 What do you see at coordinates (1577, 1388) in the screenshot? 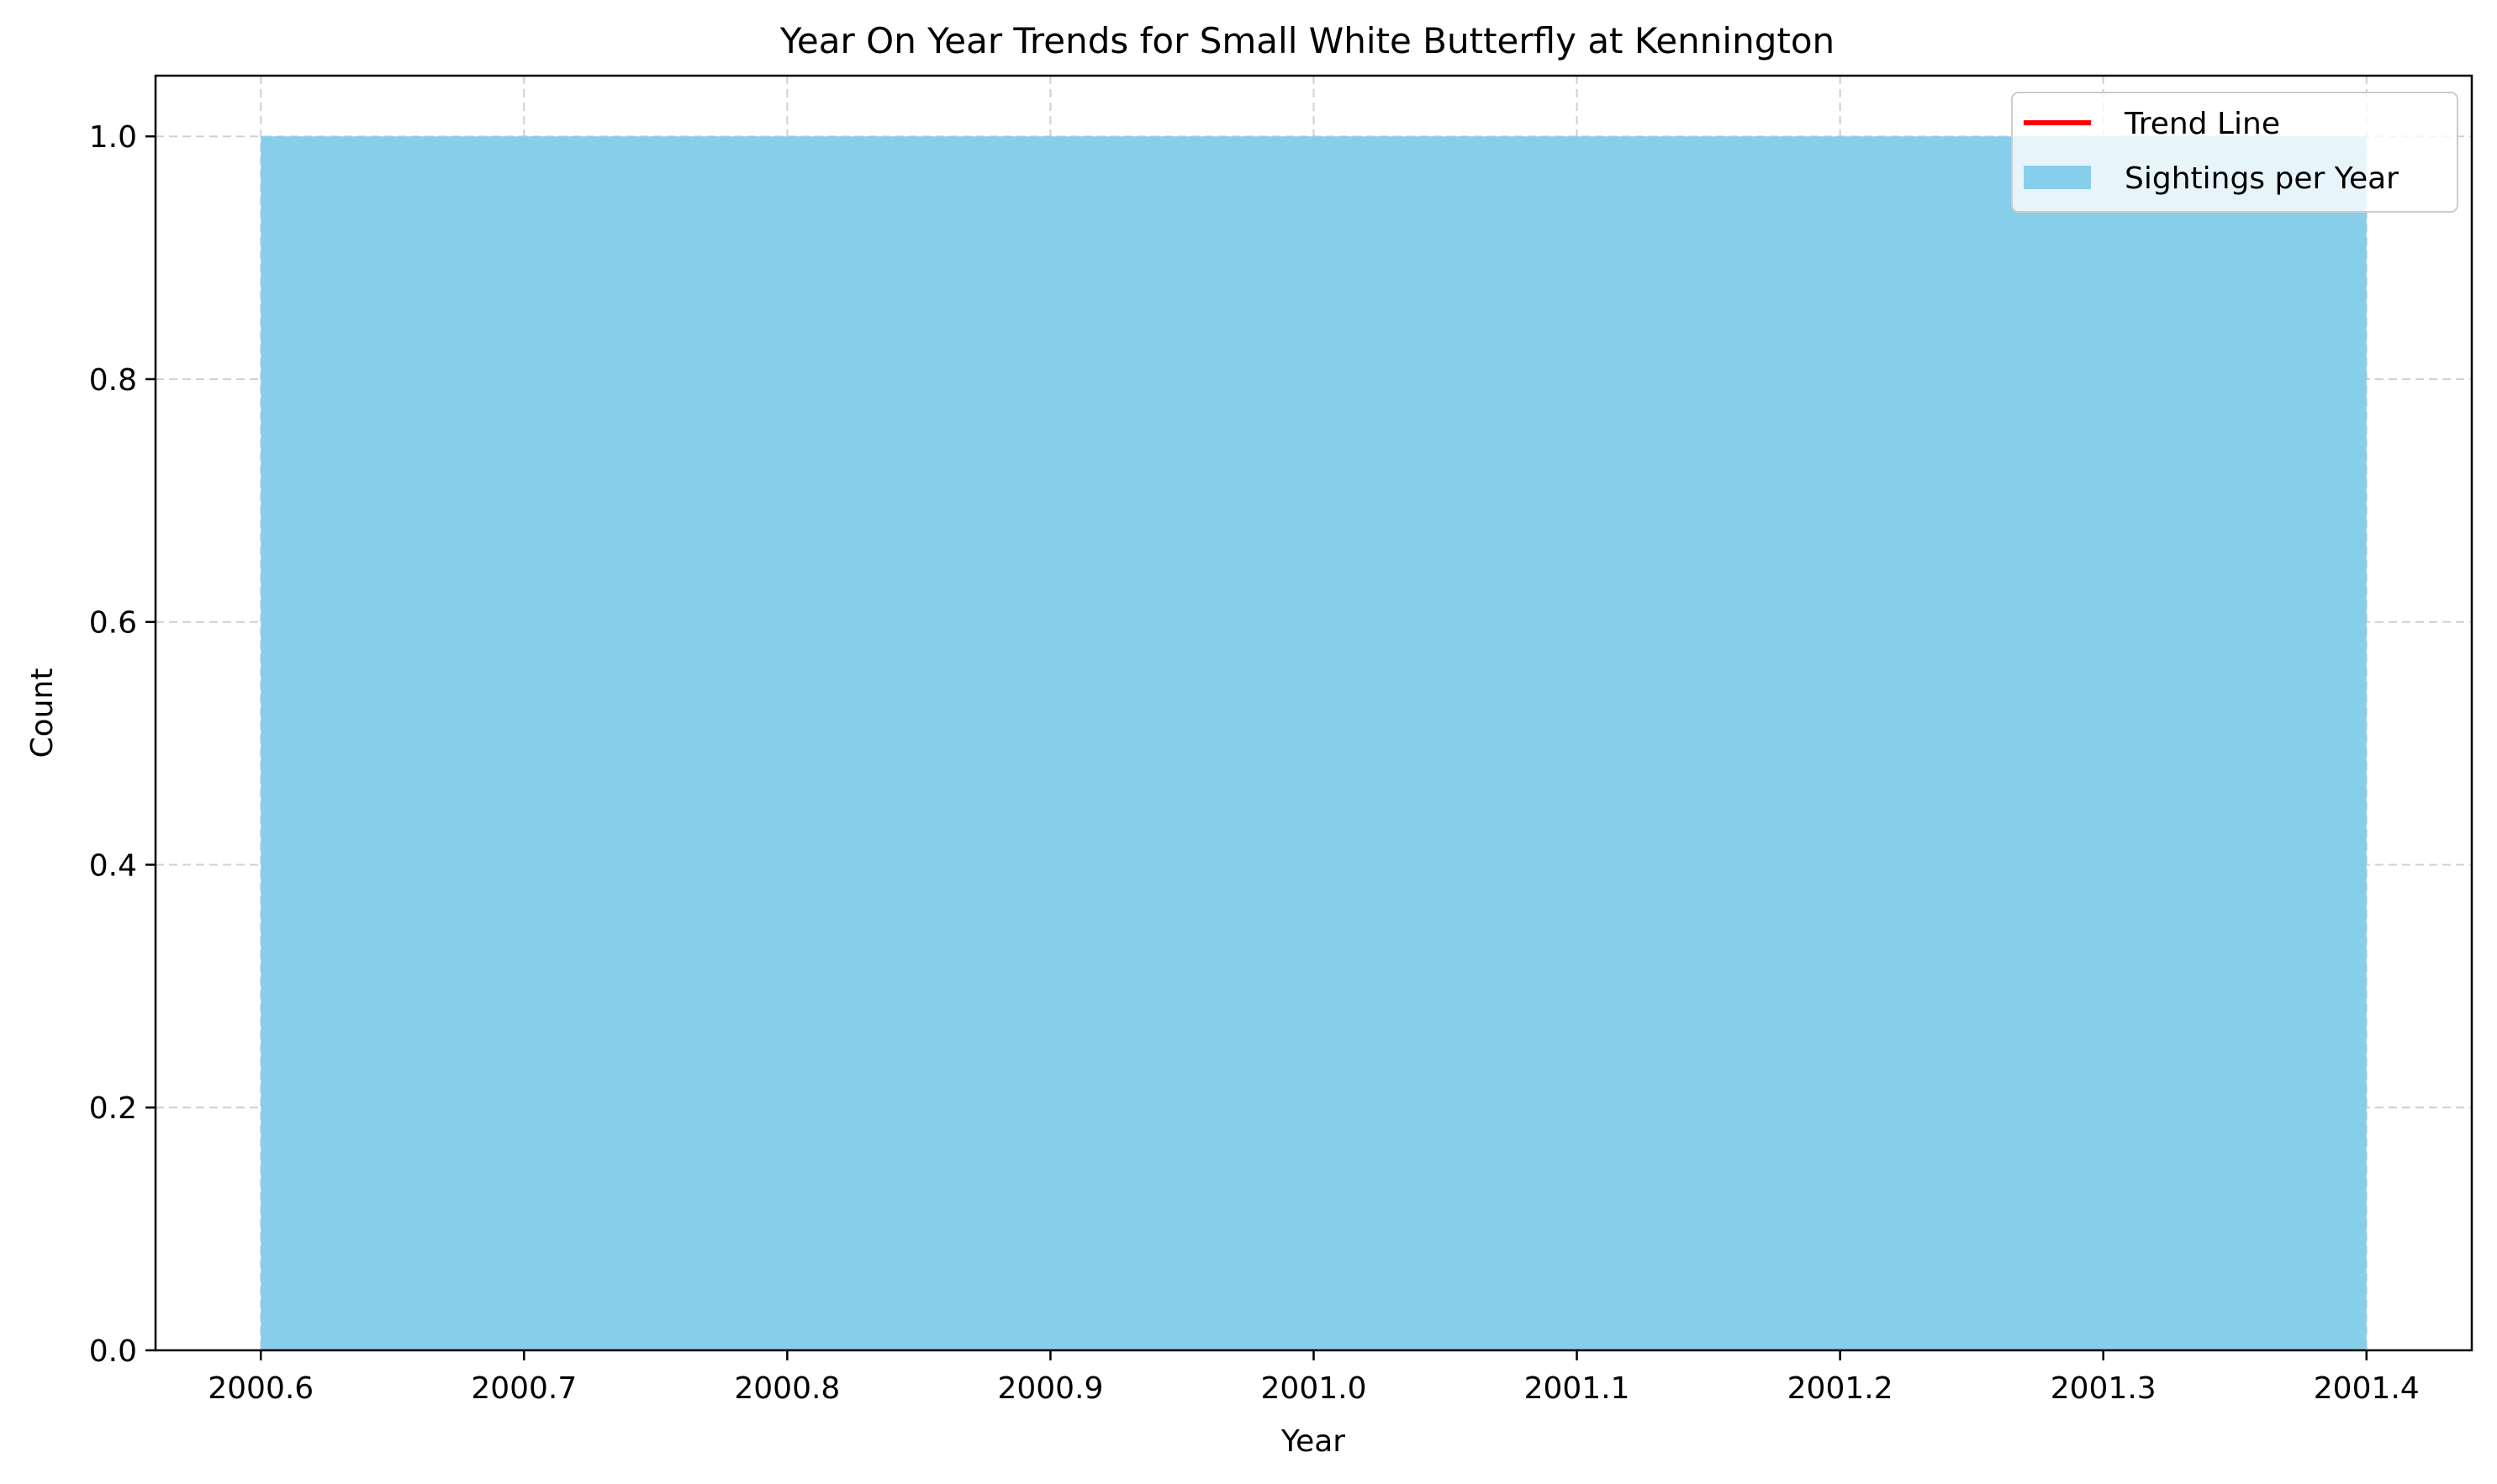
I see `x-tick-label: 2001.1` at bounding box center [1577, 1388].